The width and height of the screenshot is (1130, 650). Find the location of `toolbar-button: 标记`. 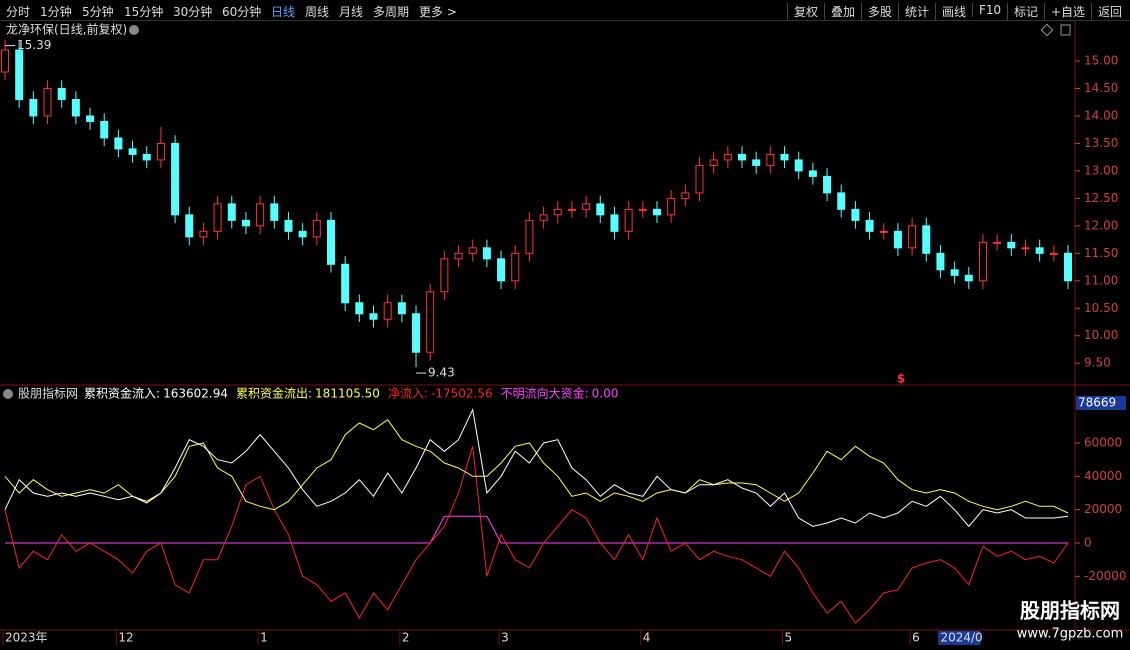

toolbar-button: 标记 is located at coordinates (1025, 11).